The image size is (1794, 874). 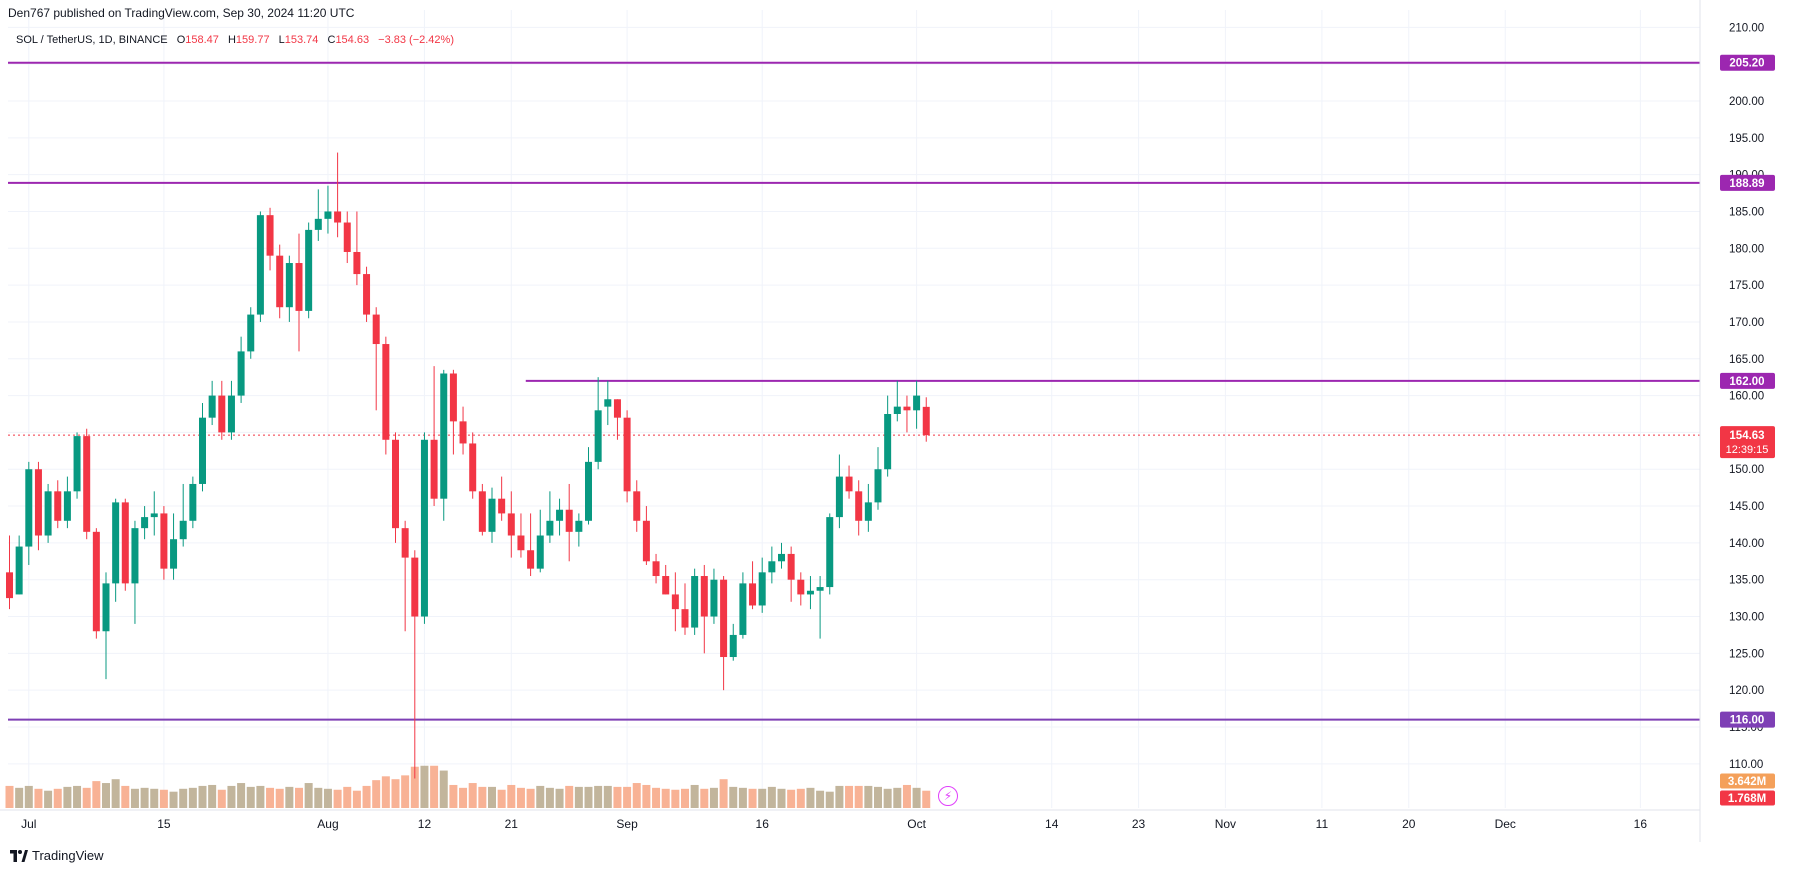 What do you see at coordinates (850, 820) in the screenshot?
I see `time-axis: Jul 15 Aug 12 21 Sep 16 Oct 14 23 Nov 11 20 Dec 16` at bounding box center [850, 820].